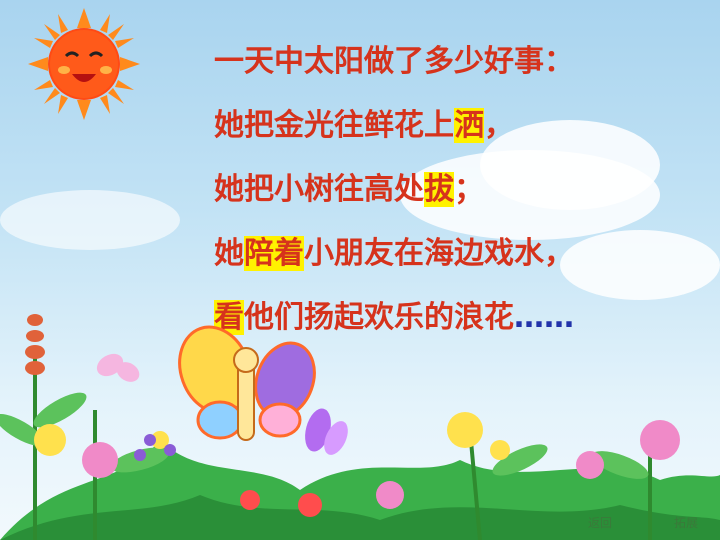 The image size is (720, 540). Describe the element at coordinates (439, 253) in the screenshot. I see `poem-line-4-text-rest: 小朋友在海边戏水，` at that location.